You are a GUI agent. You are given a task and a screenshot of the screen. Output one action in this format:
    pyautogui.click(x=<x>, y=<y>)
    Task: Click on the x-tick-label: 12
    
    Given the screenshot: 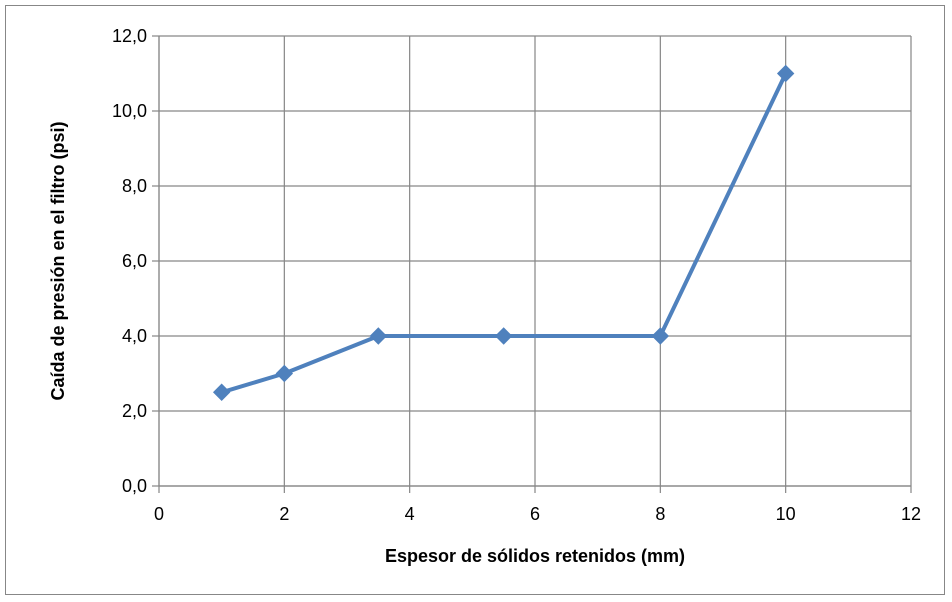 What is the action you would take?
    pyautogui.click(x=911, y=514)
    